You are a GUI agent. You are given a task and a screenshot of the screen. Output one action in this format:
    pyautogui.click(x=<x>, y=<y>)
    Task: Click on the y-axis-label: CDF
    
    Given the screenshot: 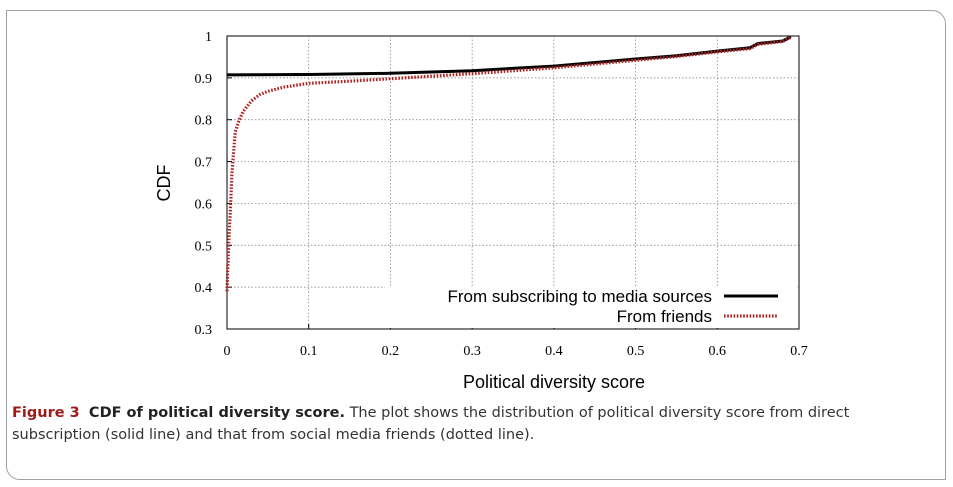 What is the action you would take?
    pyautogui.click(x=164, y=183)
    